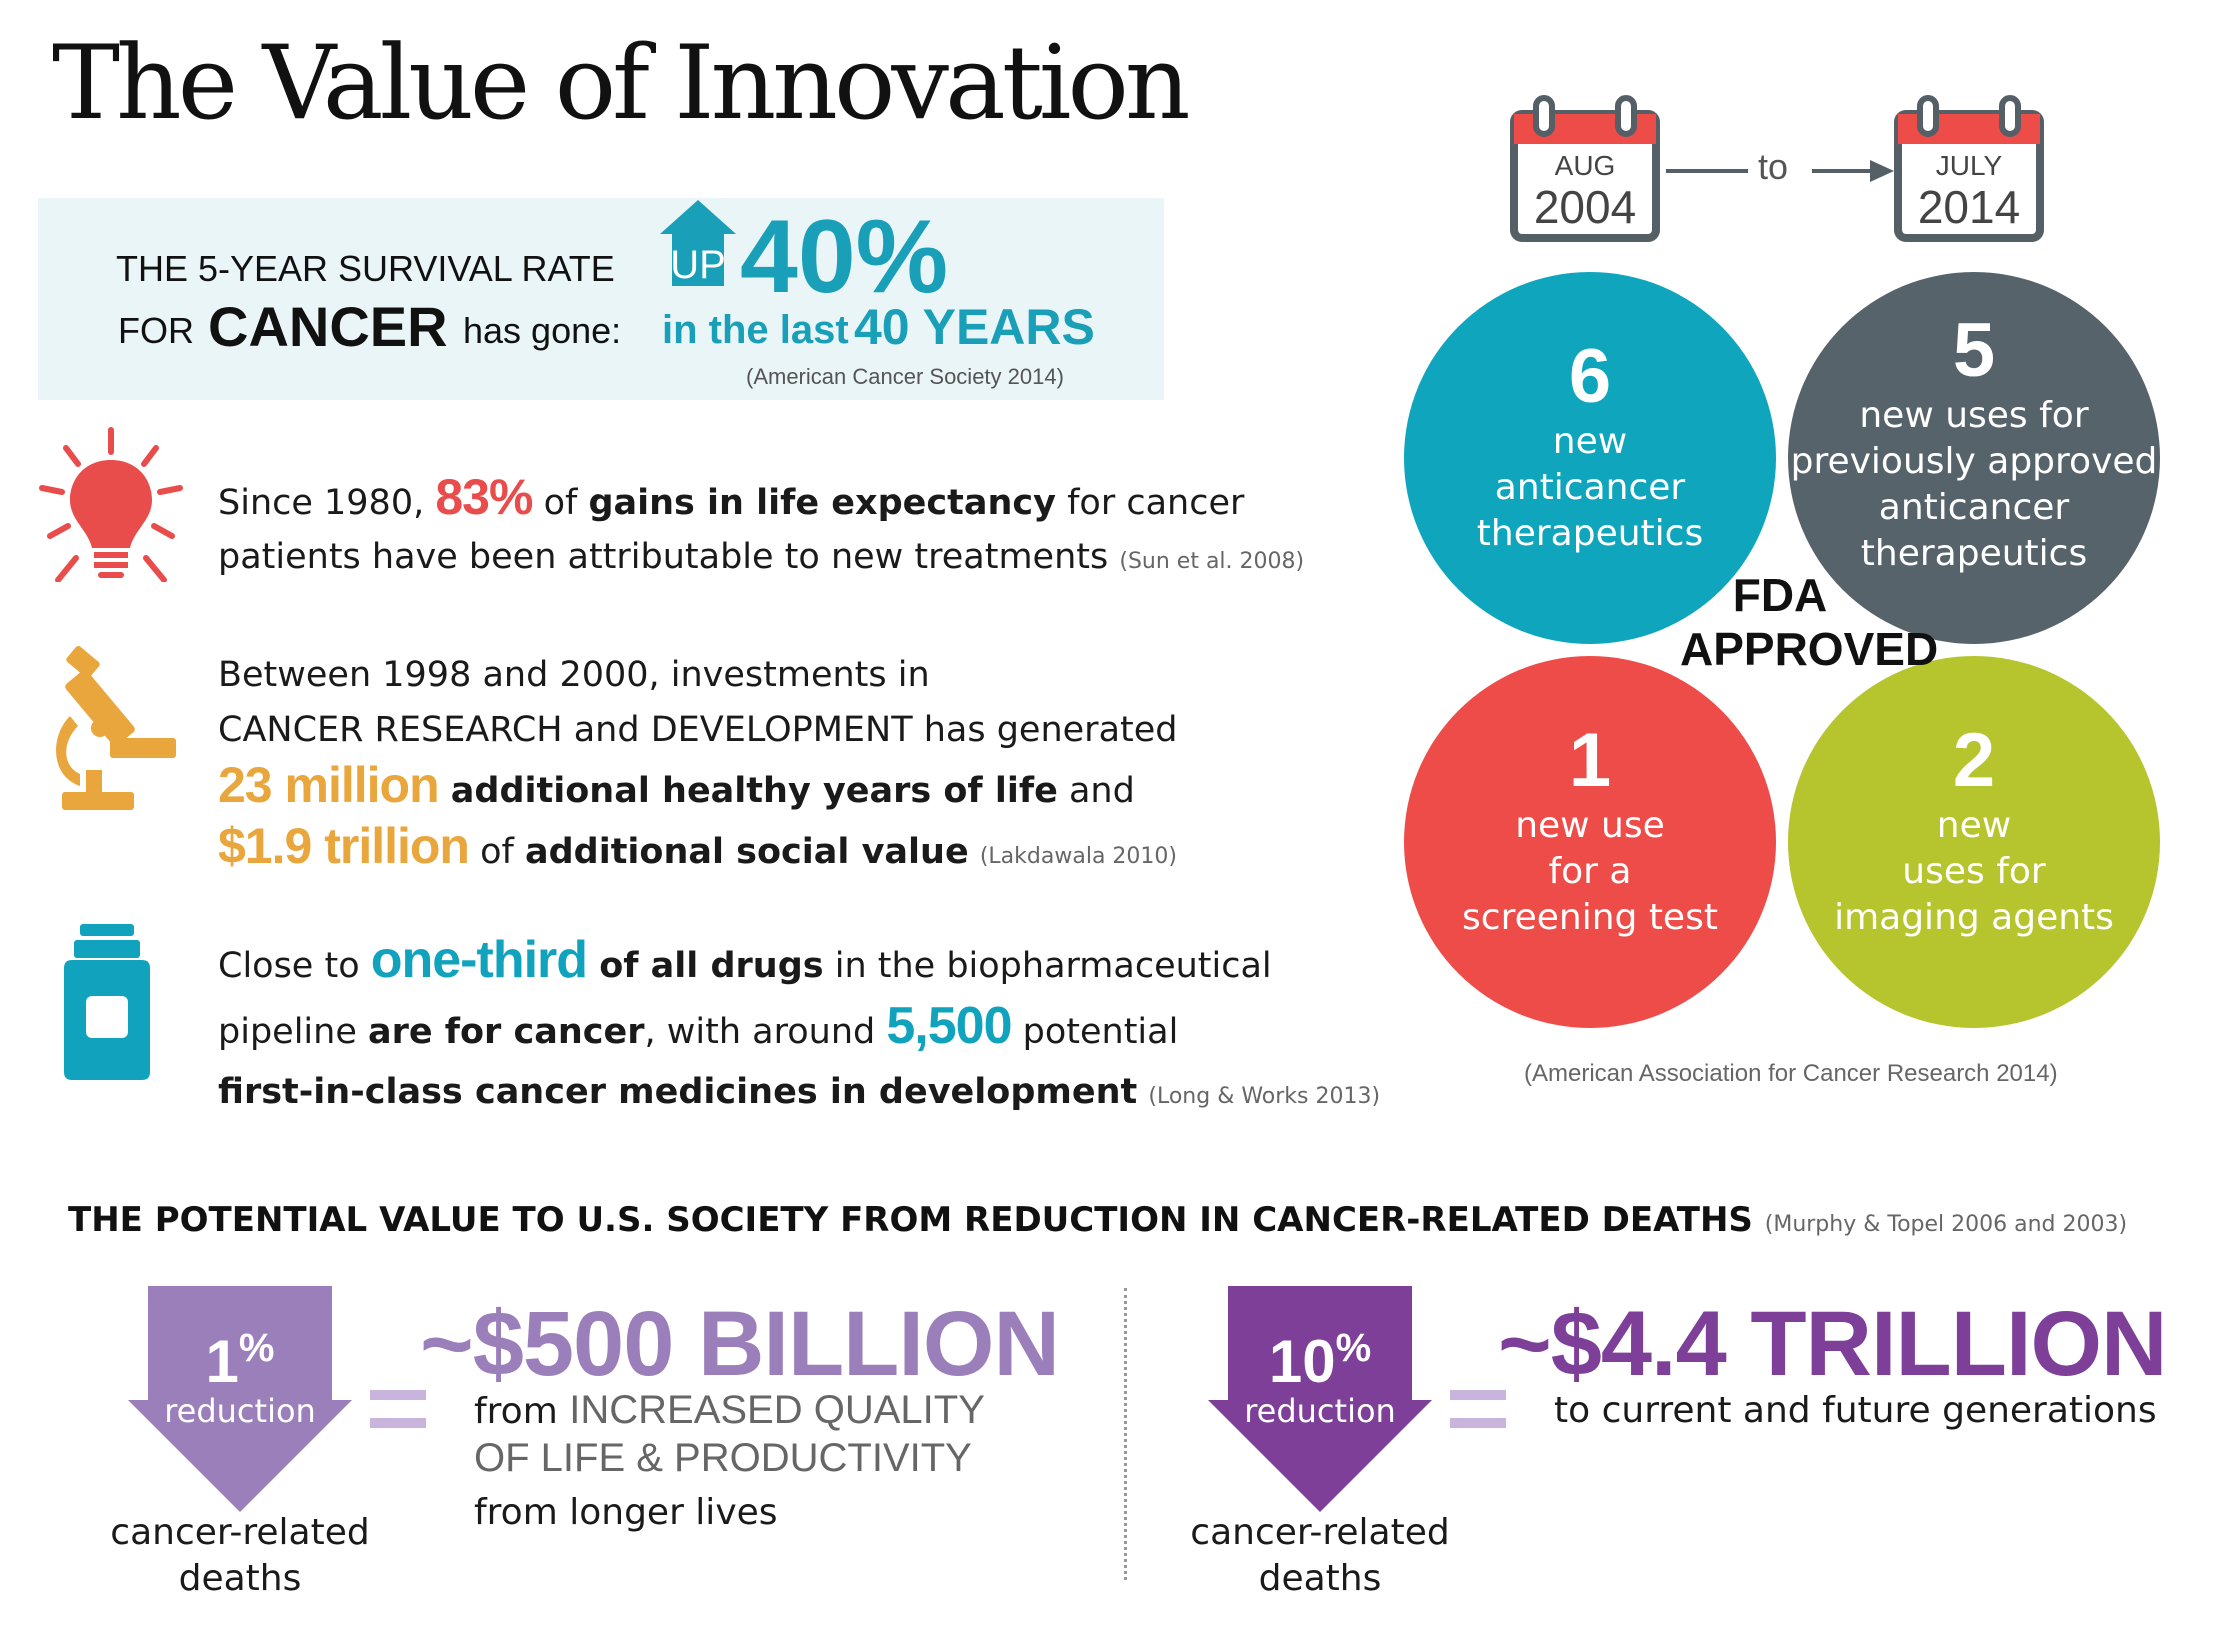 The height and width of the screenshot is (1642, 2225). Describe the element at coordinates (1585, 207) in the screenshot. I see `calendar-start-year: 2004` at that location.